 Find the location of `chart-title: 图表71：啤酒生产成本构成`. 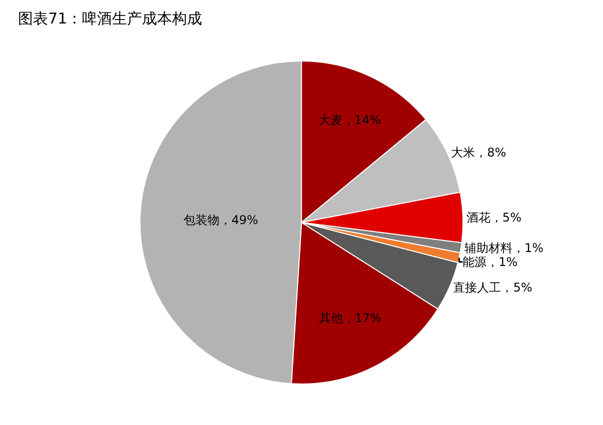

chart-title: 图表71：啤酒生产成本构成 is located at coordinates (110, 18).